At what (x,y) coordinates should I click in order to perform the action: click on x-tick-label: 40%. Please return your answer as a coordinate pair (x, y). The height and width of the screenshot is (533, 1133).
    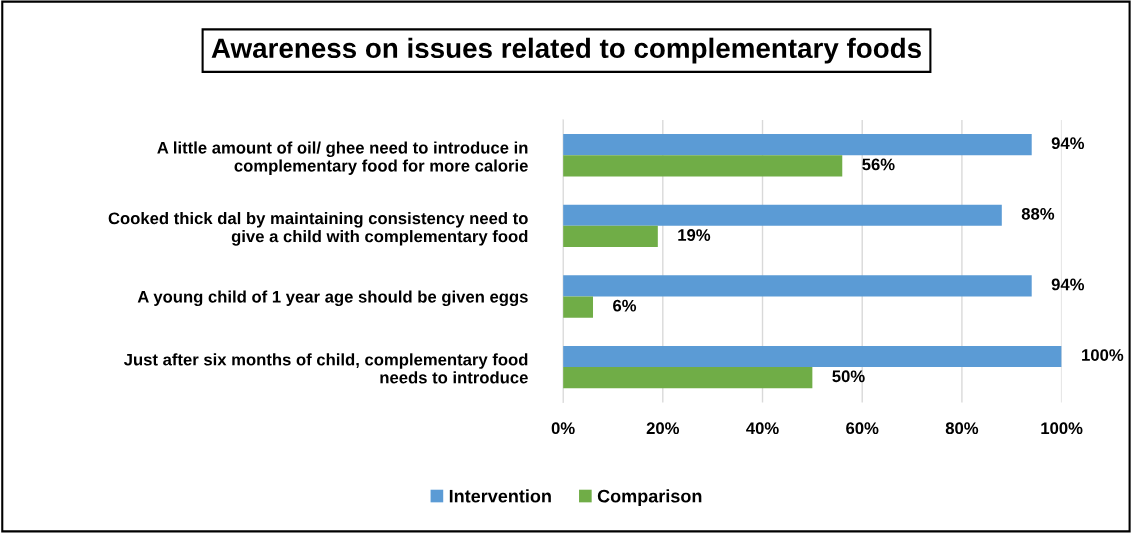
    Looking at the image, I should click on (762, 428).